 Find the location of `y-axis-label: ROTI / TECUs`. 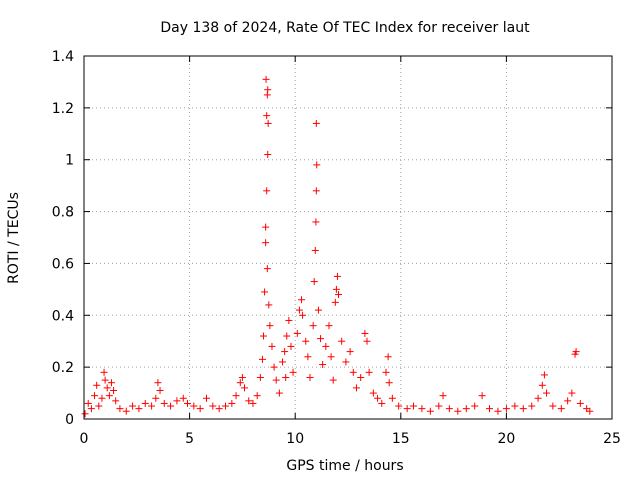

y-axis-label: ROTI / TECUs is located at coordinates (14, 238).